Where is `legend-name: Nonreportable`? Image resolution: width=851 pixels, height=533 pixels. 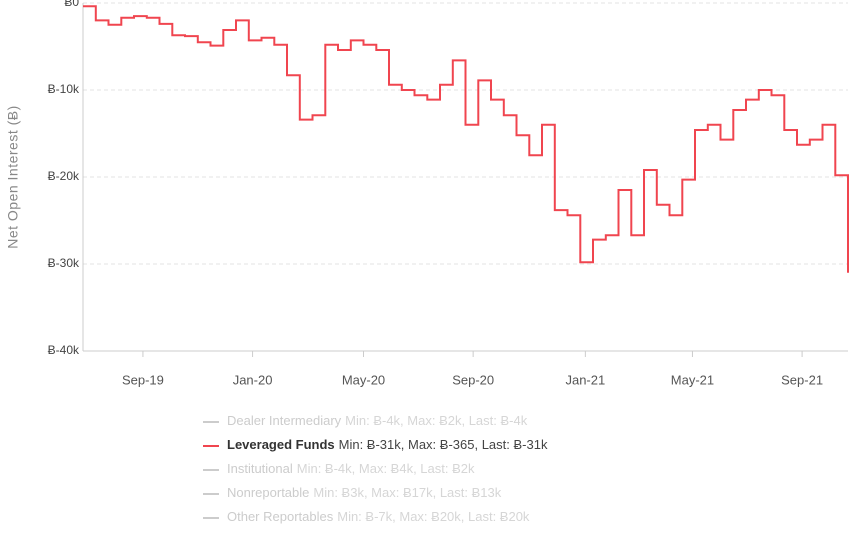 legend-name: Nonreportable is located at coordinates (268, 492).